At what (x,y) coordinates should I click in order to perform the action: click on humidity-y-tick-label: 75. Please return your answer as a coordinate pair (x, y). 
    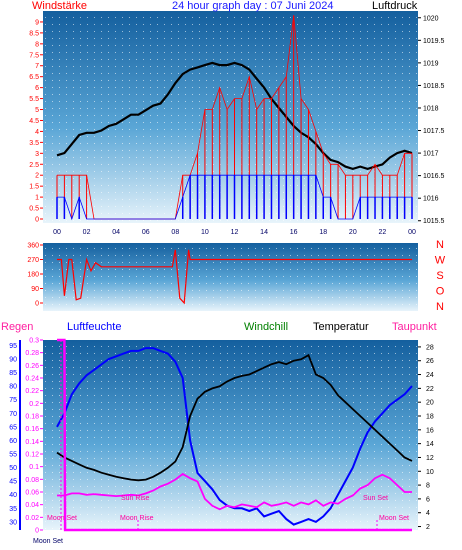
    Looking at the image, I should click on (13, 400).